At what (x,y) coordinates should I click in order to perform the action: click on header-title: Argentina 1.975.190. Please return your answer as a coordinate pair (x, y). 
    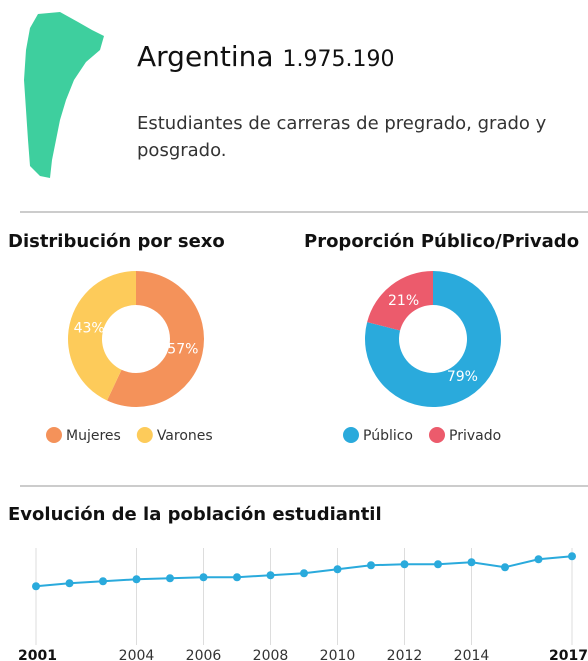
    Looking at the image, I should click on (265, 56).